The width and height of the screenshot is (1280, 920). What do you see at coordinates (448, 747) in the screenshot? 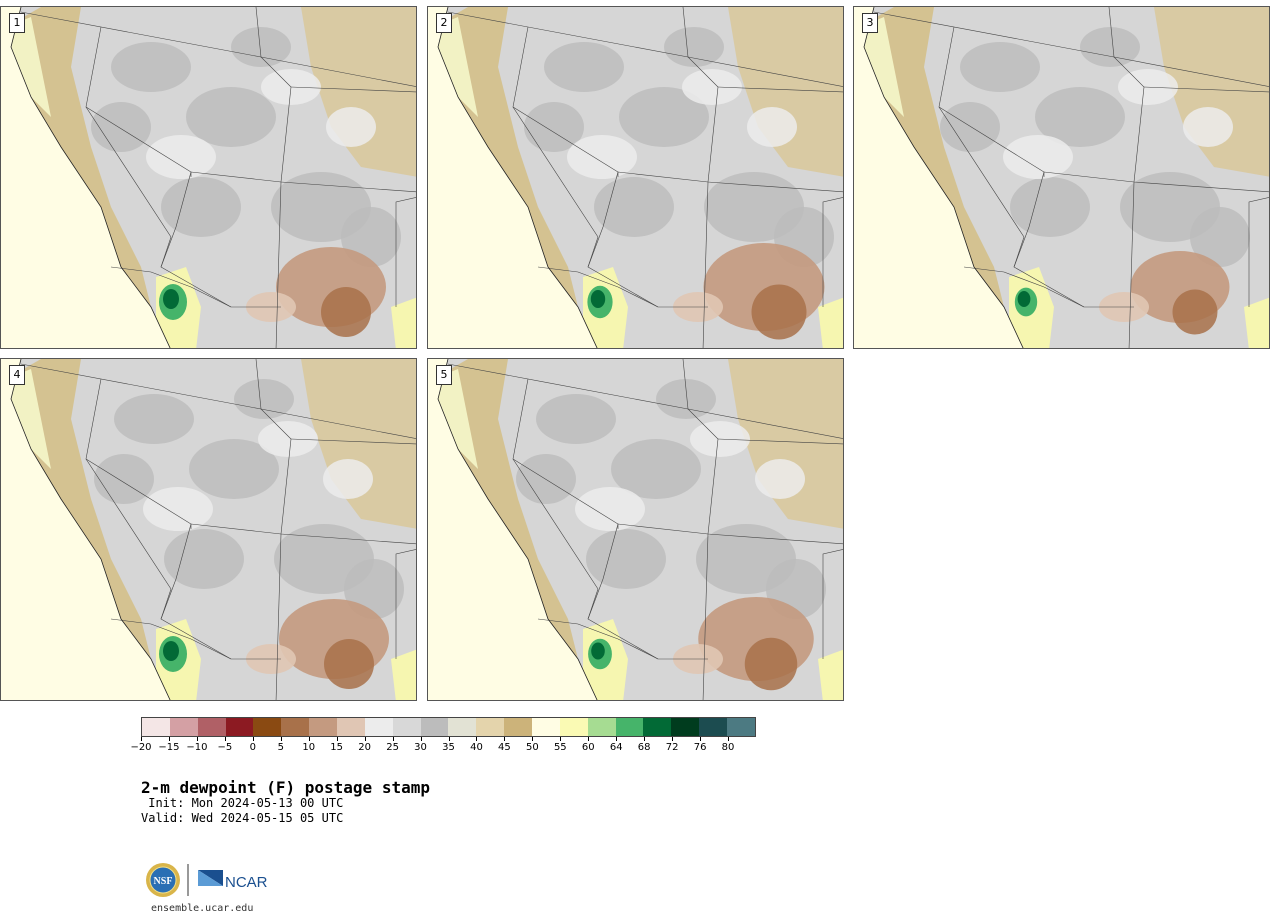
I see `colorbar-tick-label: 35` at bounding box center [448, 747].